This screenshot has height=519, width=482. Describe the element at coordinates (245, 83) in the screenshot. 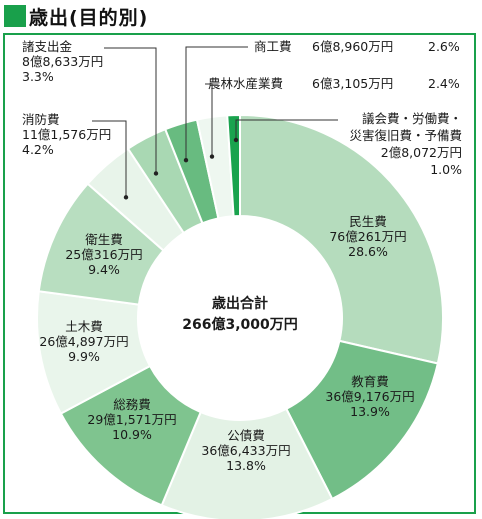

I see `outer-label-name-9: 農林水産業費` at that location.